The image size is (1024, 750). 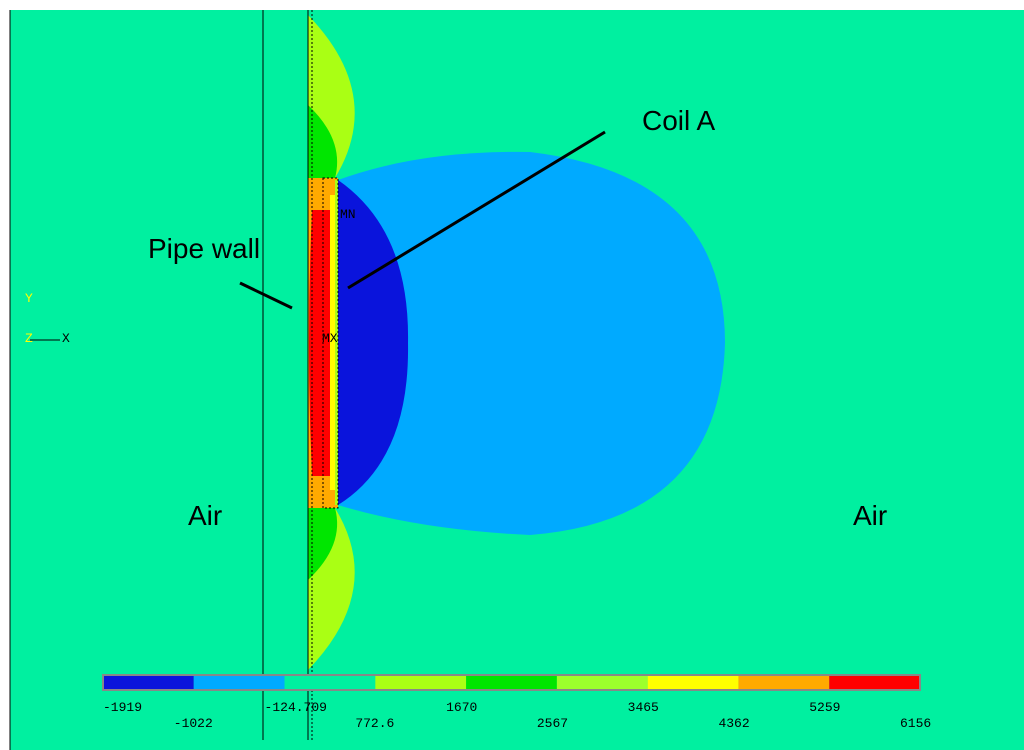 I want to click on legend-label: 2567, so click(x=552, y=723).